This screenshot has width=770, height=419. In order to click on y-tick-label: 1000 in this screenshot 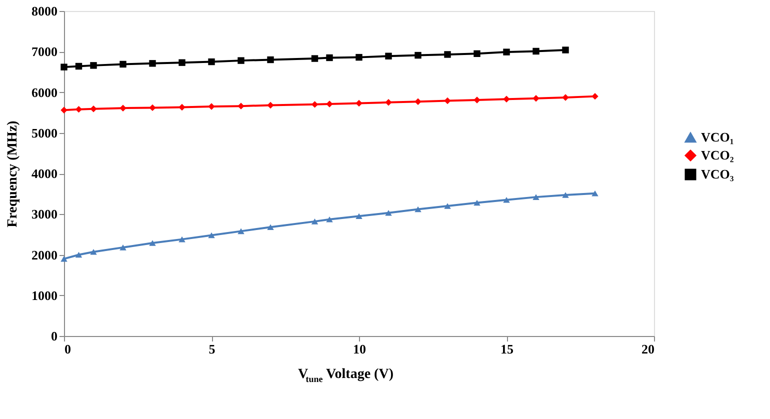, I will do `click(45, 295)`.